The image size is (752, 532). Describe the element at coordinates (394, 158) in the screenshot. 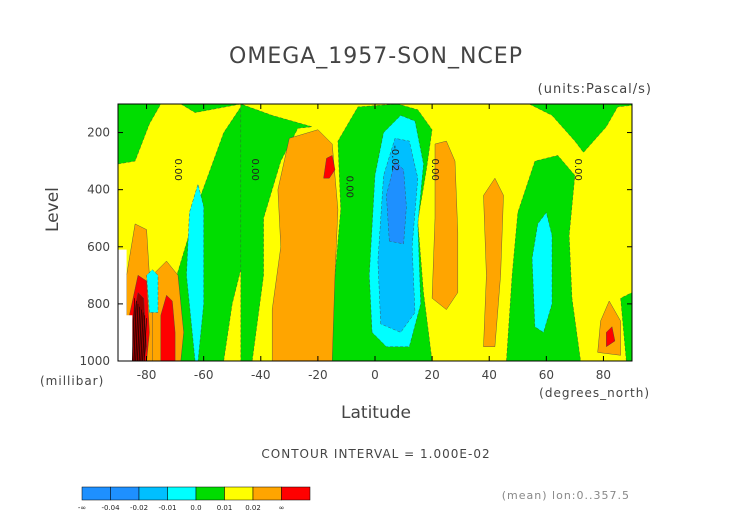

I see `contour-label: -0.02` at that location.